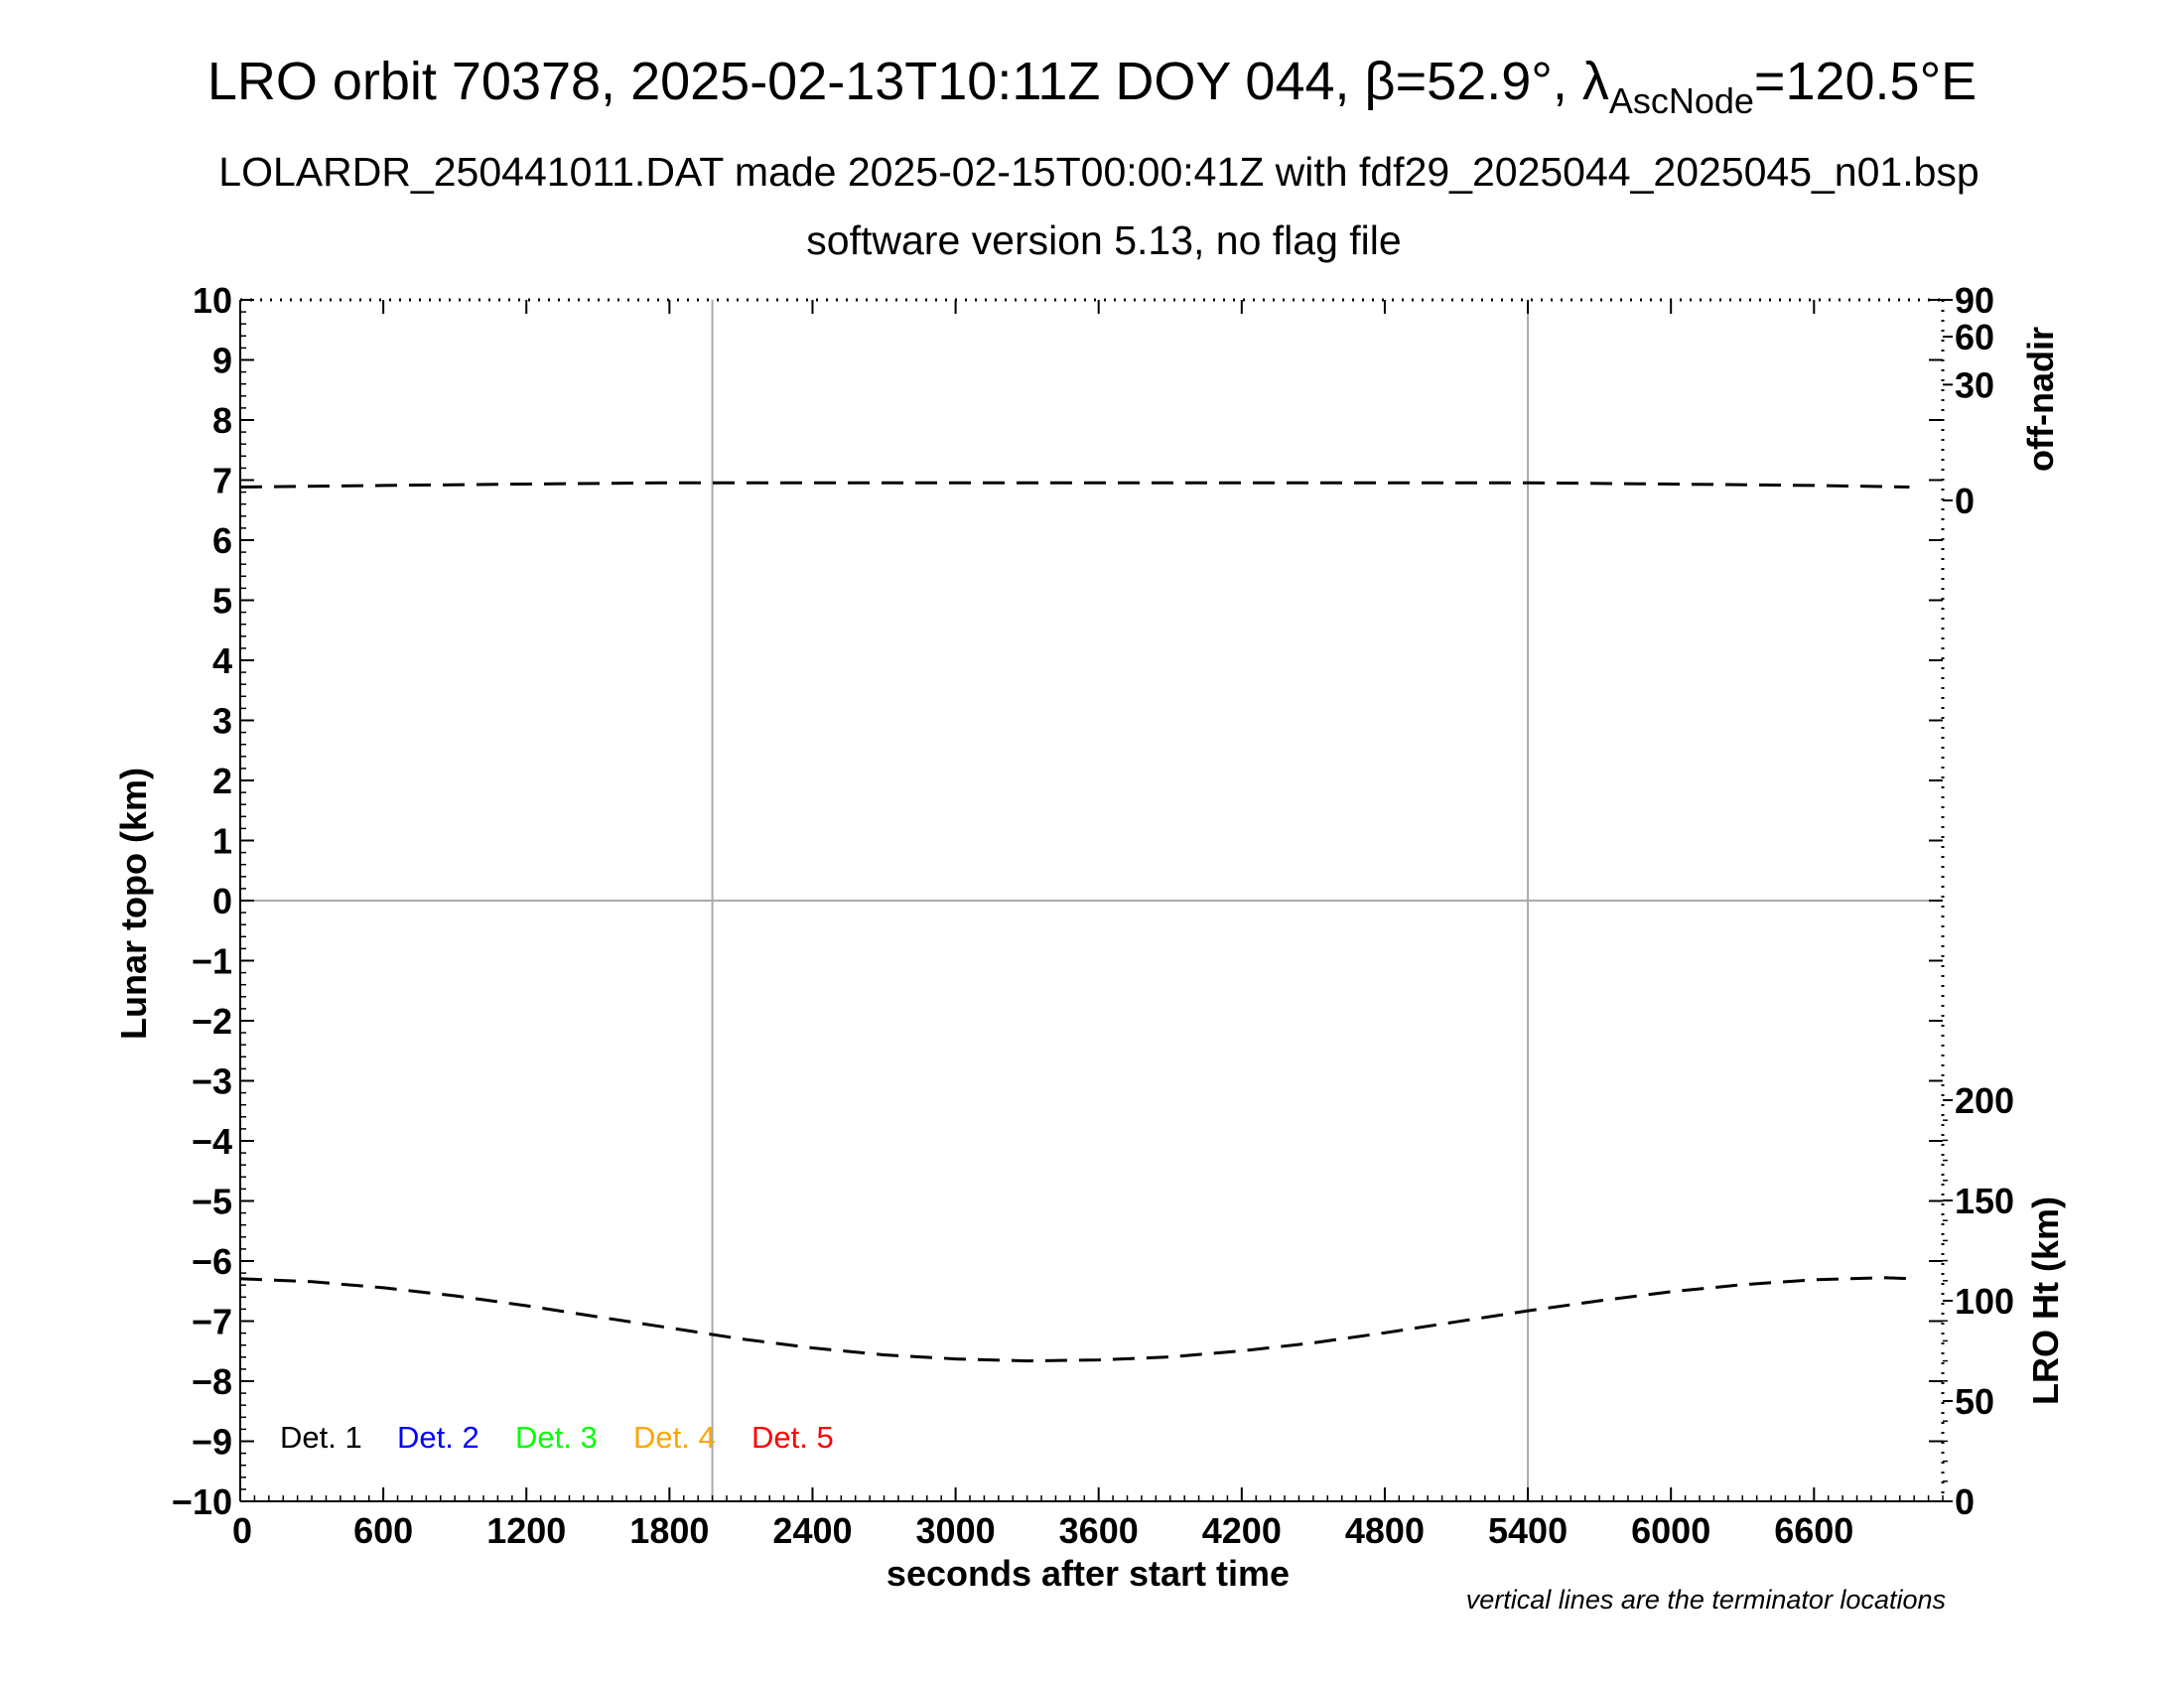  Describe the element at coordinates (212, 1322) in the screenshot. I see `y-tick-label: −7` at that location.